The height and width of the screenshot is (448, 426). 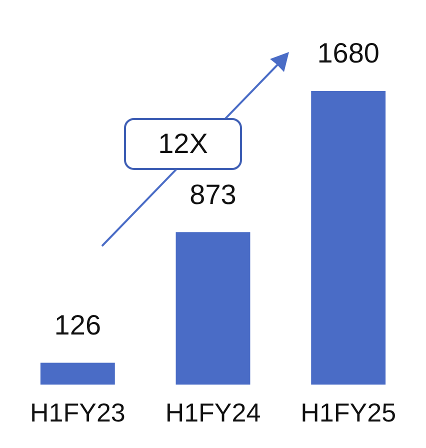 I want to click on x-tick-label: H1FY24, so click(x=213, y=413).